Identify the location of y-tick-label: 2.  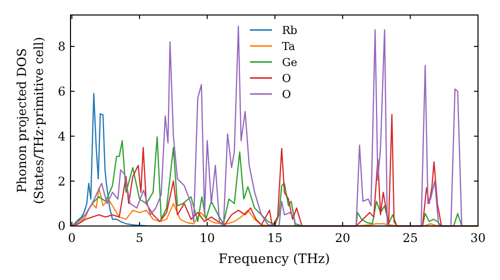
(62, 181).